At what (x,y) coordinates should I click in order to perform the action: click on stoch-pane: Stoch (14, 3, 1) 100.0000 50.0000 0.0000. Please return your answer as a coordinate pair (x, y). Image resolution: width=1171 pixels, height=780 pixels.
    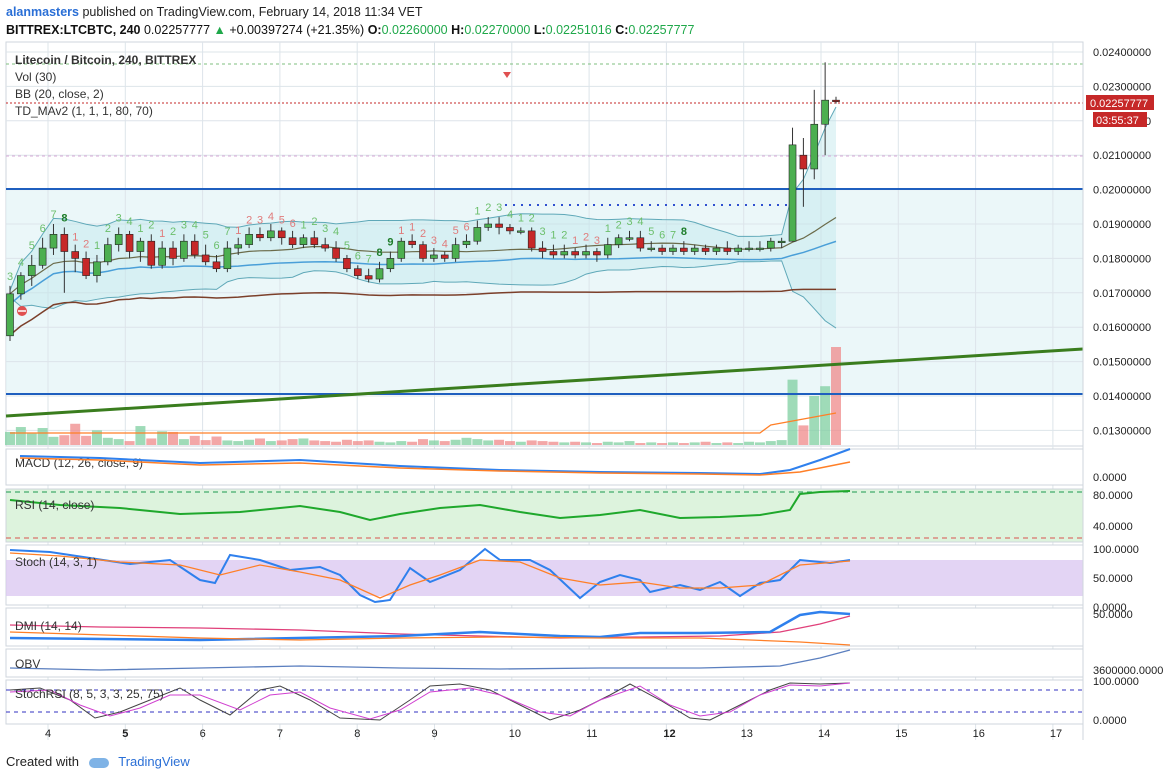
    Looking at the image, I should click on (572, 579).